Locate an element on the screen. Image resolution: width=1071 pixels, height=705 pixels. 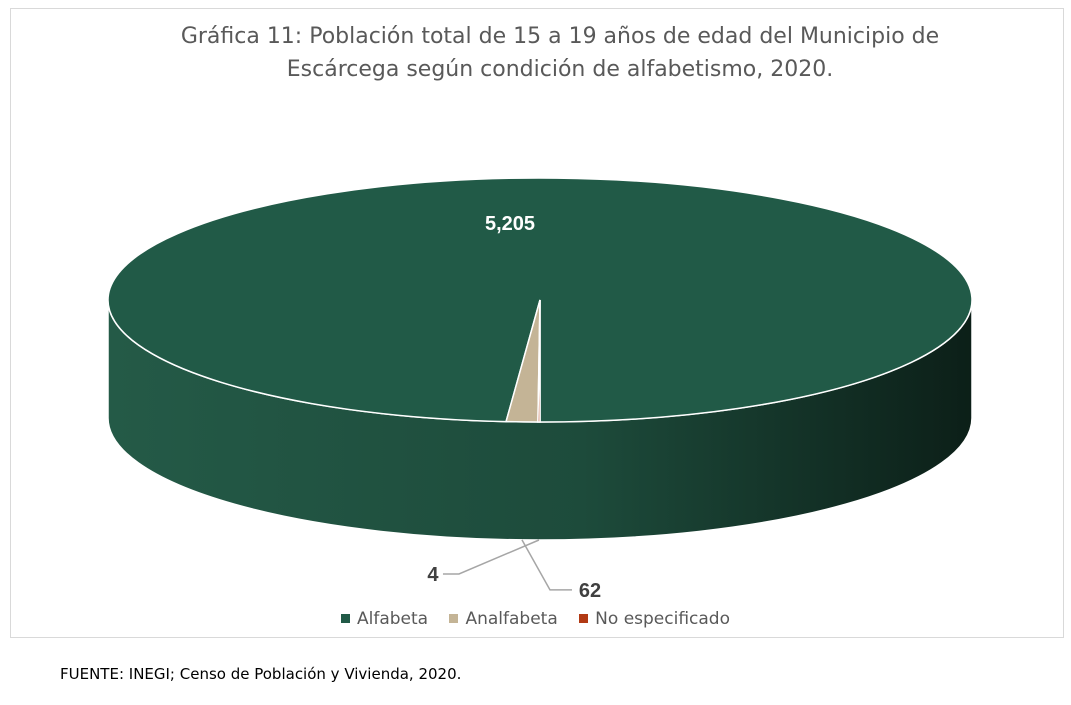
legend-swatch-no-especificado is located at coordinates (584, 618).